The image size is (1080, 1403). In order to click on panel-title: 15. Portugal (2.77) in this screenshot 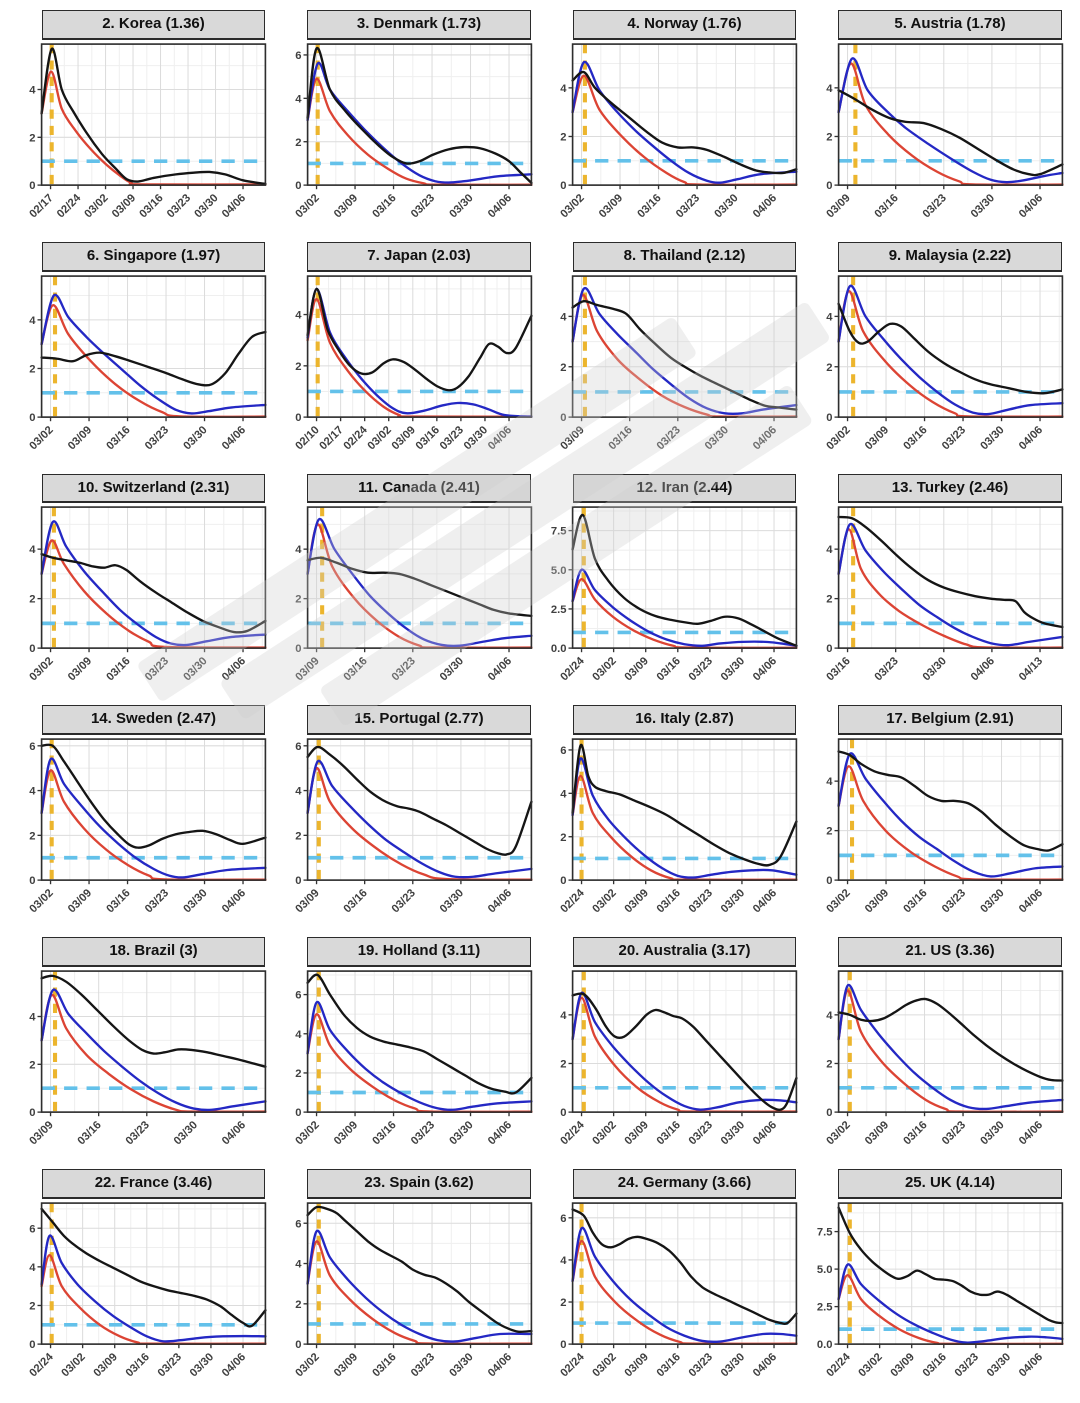, I will do `click(419, 720)`.